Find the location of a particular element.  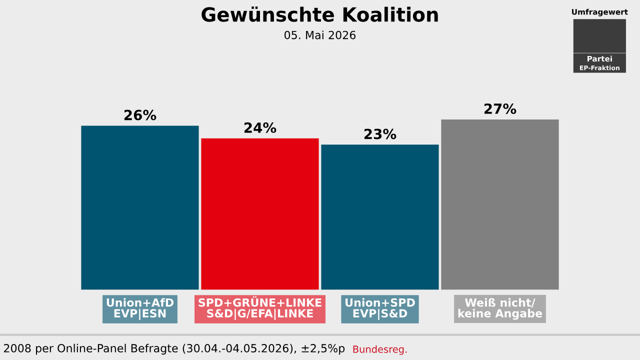

data-label: 26% is located at coordinates (140, 115).